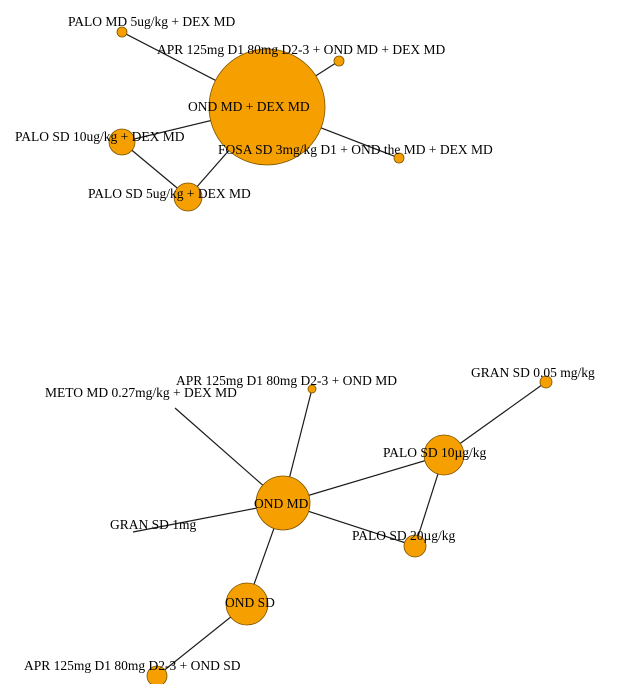  What do you see at coordinates (363, 479) in the screenshot?
I see `edge-ond-md-to-palo-sd-10ug` at bounding box center [363, 479].